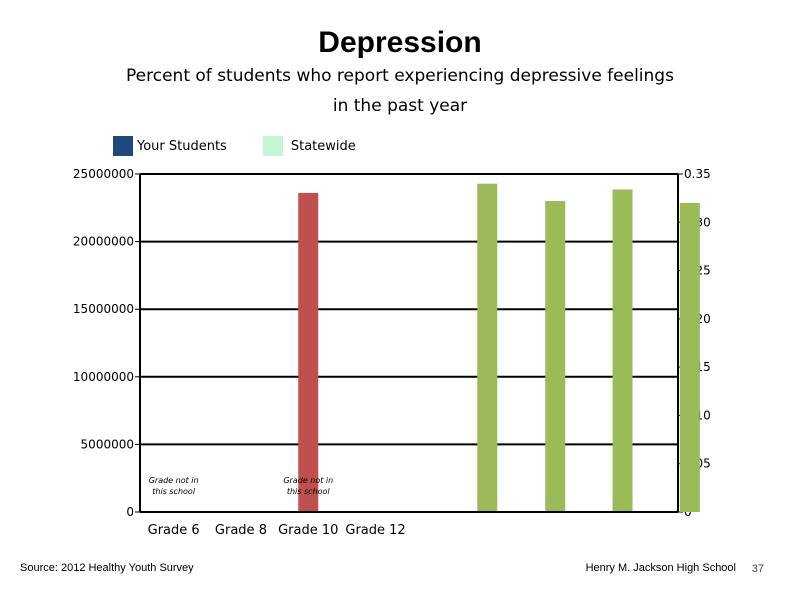  What do you see at coordinates (375, 530) in the screenshot?
I see `category-label: Grade 12` at bounding box center [375, 530].